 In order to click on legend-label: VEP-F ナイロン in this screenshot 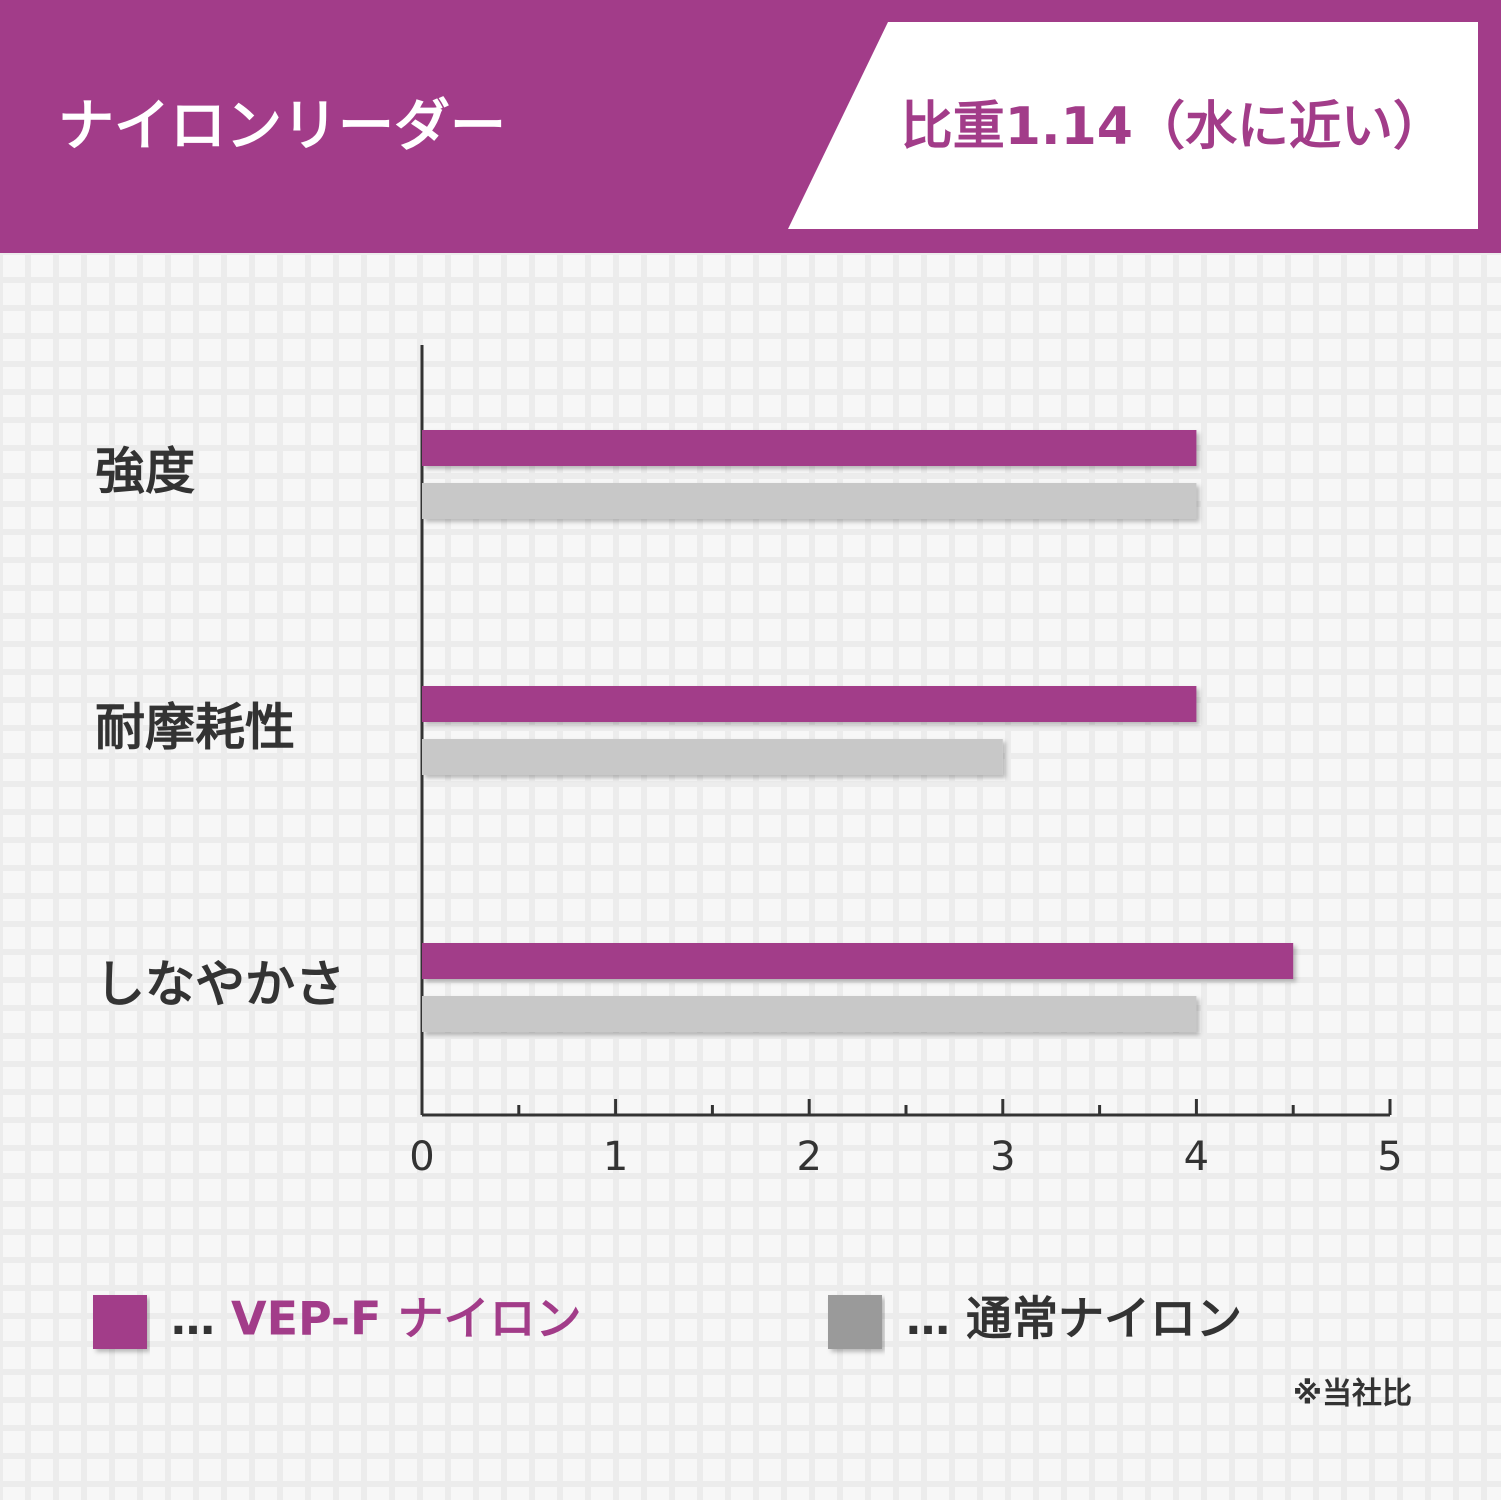, I will do `click(406, 1319)`.